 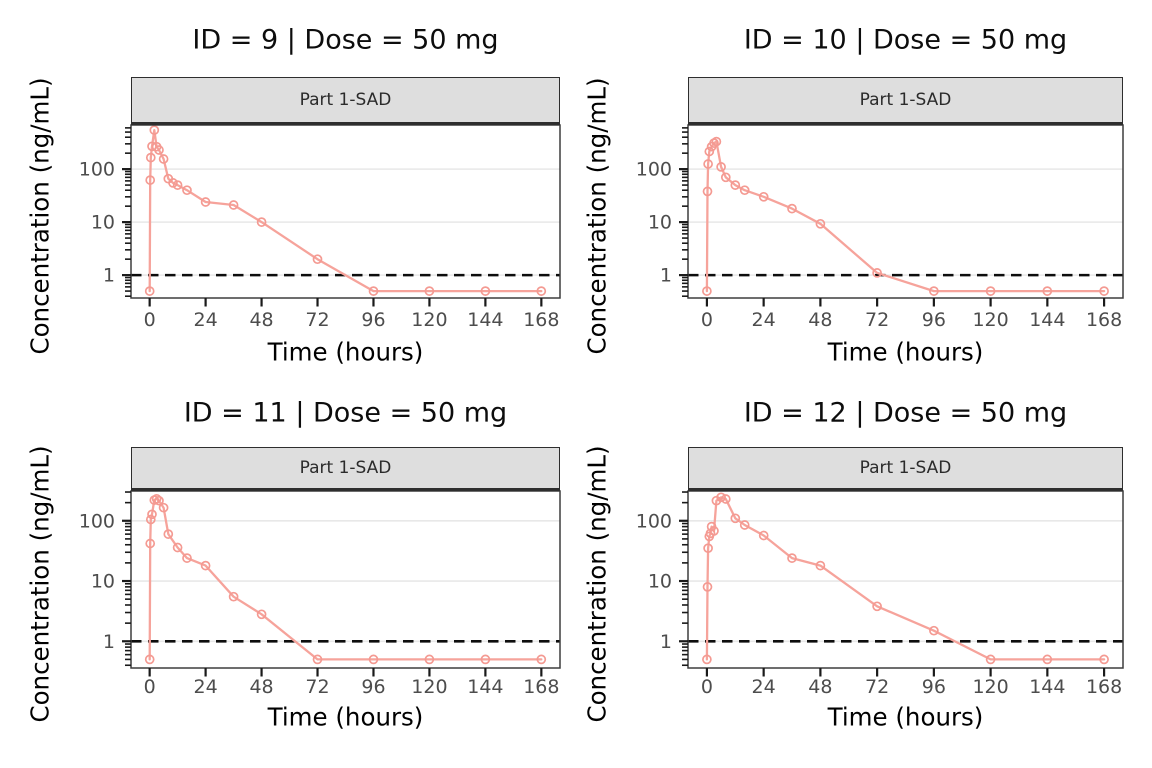 What do you see at coordinates (345, 40) in the screenshot?
I see `panel-title: ID = 9 | Dose = 50 mg` at bounding box center [345, 40].